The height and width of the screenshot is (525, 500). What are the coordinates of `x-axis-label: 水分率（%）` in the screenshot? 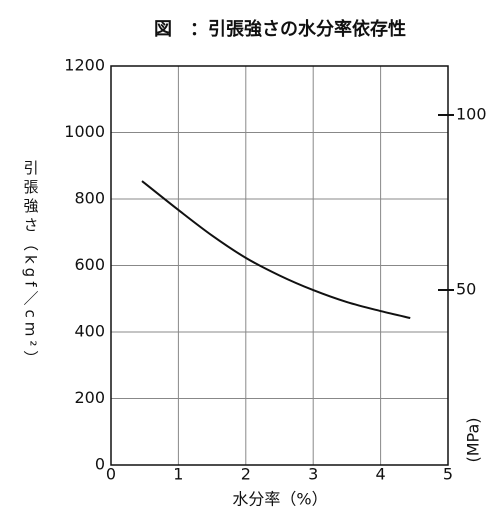 It's located at (279, 499).